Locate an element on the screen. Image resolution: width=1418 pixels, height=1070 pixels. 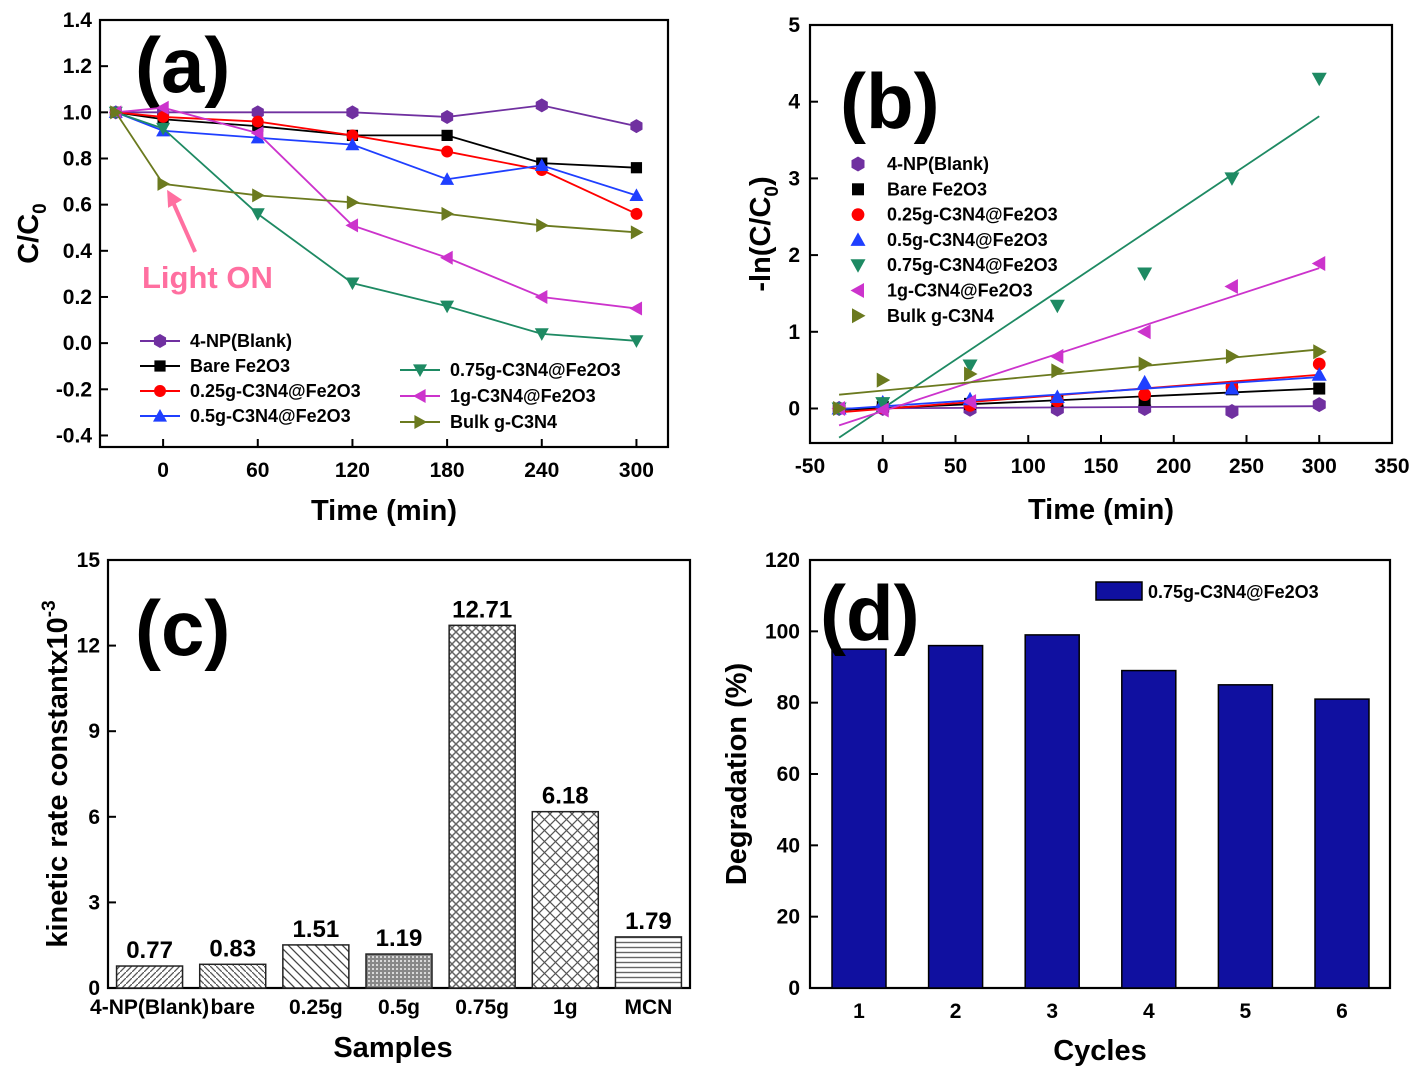
panel-c-value-label: 1.19 is located at coordinates (399, 938).